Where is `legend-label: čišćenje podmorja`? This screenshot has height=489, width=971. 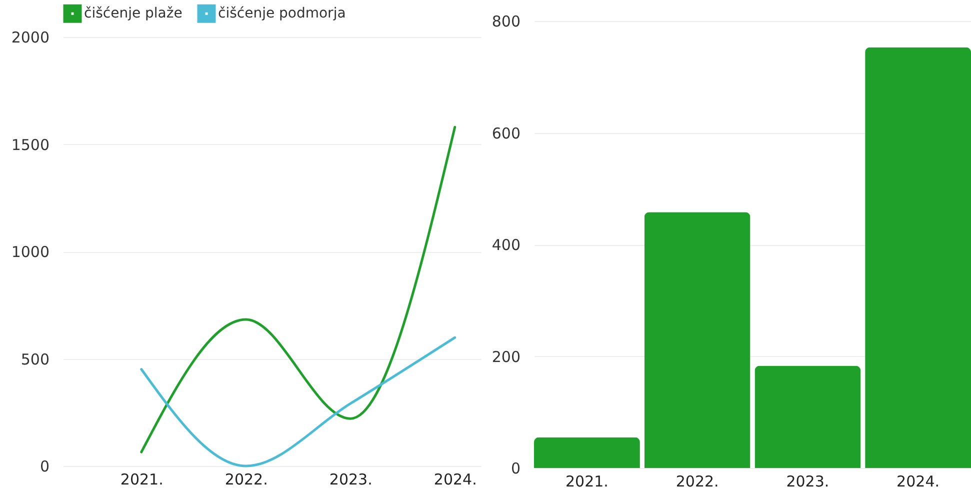 legend-label: čišćenje podmorja is located at coordinates (282, 14).